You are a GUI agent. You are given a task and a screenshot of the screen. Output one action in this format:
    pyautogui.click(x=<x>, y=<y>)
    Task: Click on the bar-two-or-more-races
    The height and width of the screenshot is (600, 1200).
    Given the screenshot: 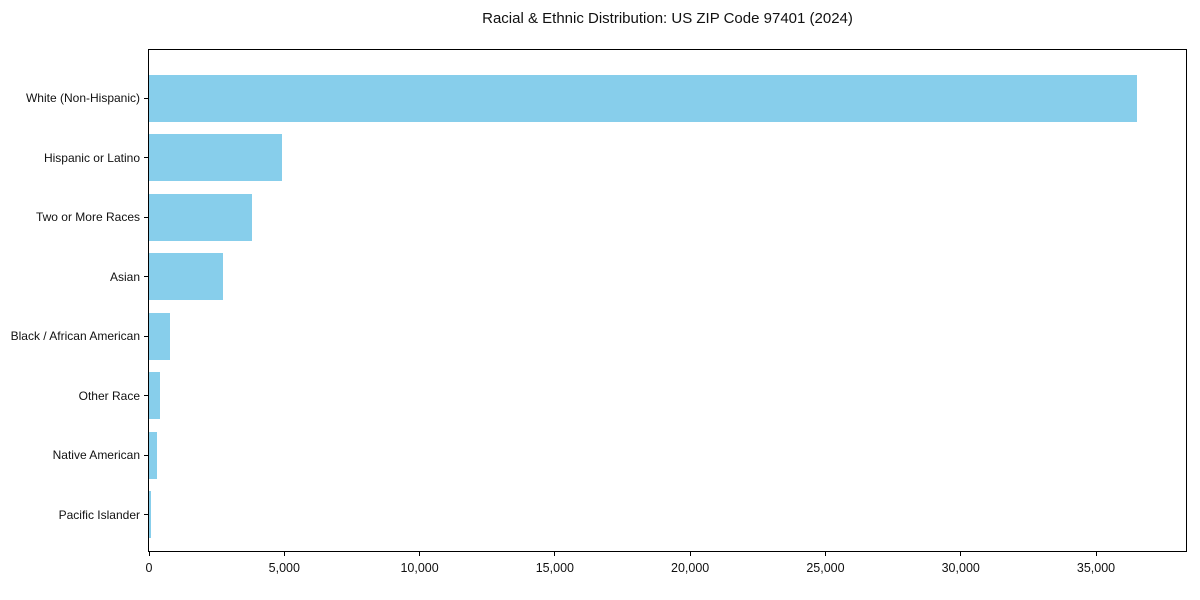 What is the action you would take?
    pyautogui.click(x=200, y=217)
    